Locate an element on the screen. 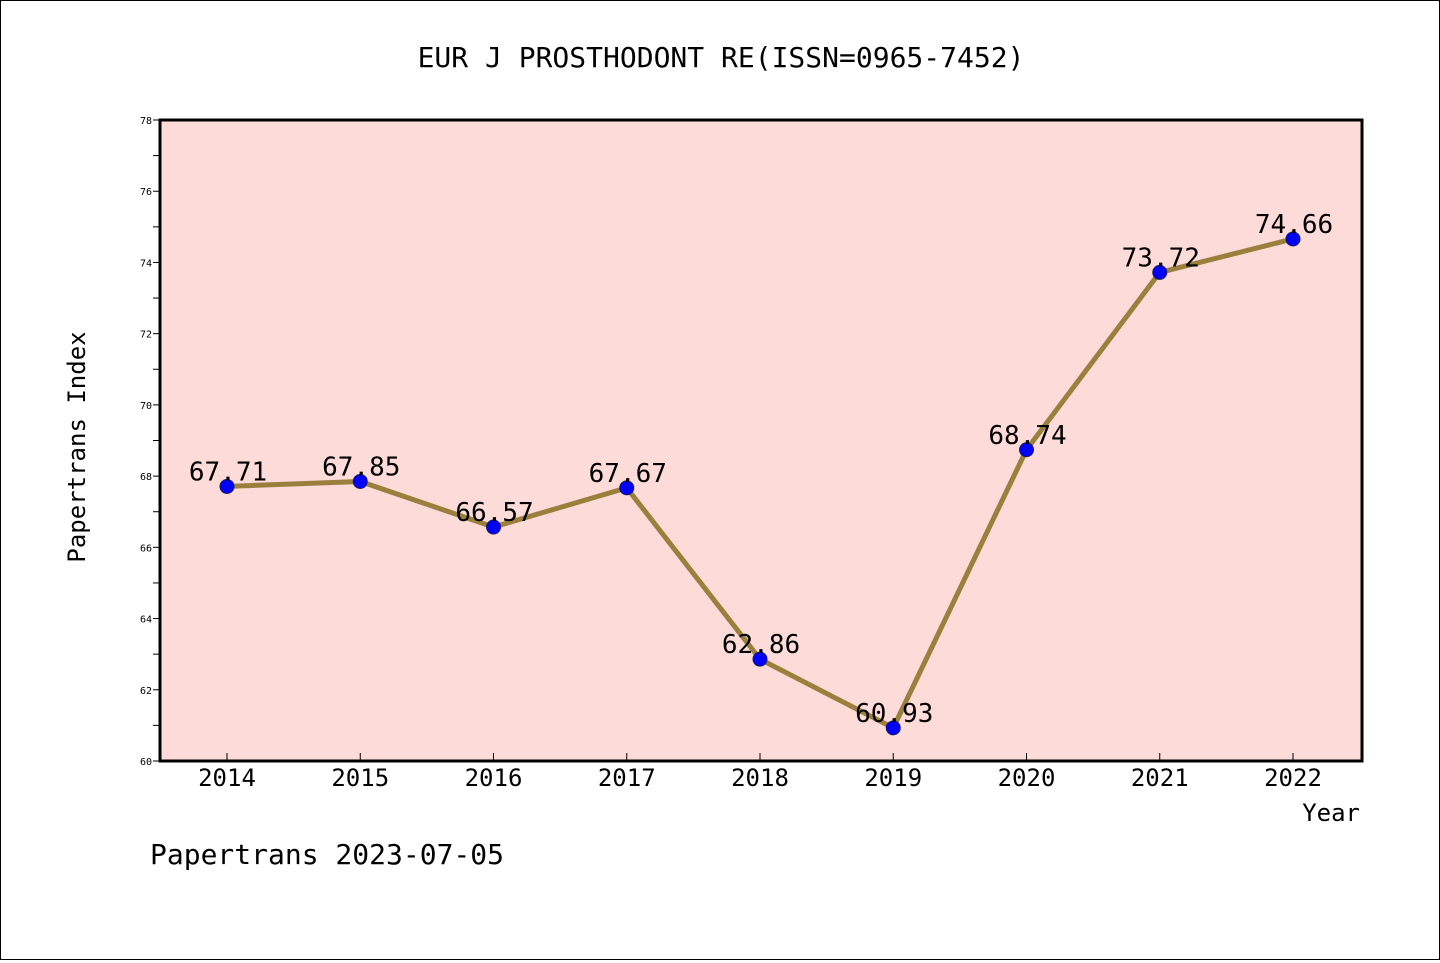 The image size is (1440, 963). data-label: 74.66 is located at coordinates (1294, 225).